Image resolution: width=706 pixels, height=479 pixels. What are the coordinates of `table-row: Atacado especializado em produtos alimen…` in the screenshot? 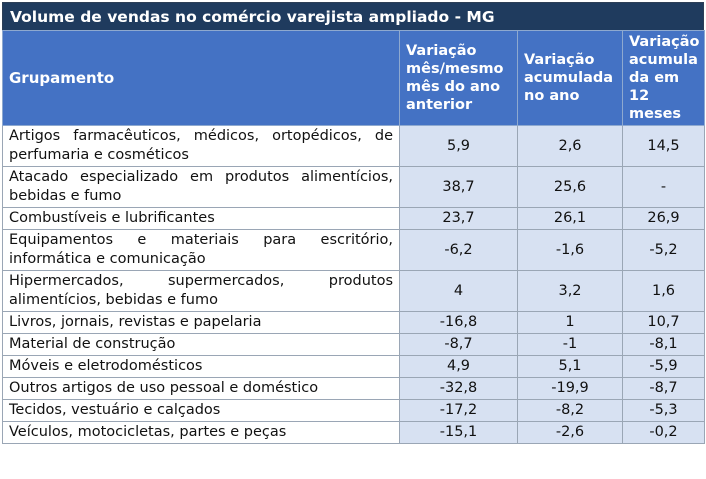 It's located at (353, 187).